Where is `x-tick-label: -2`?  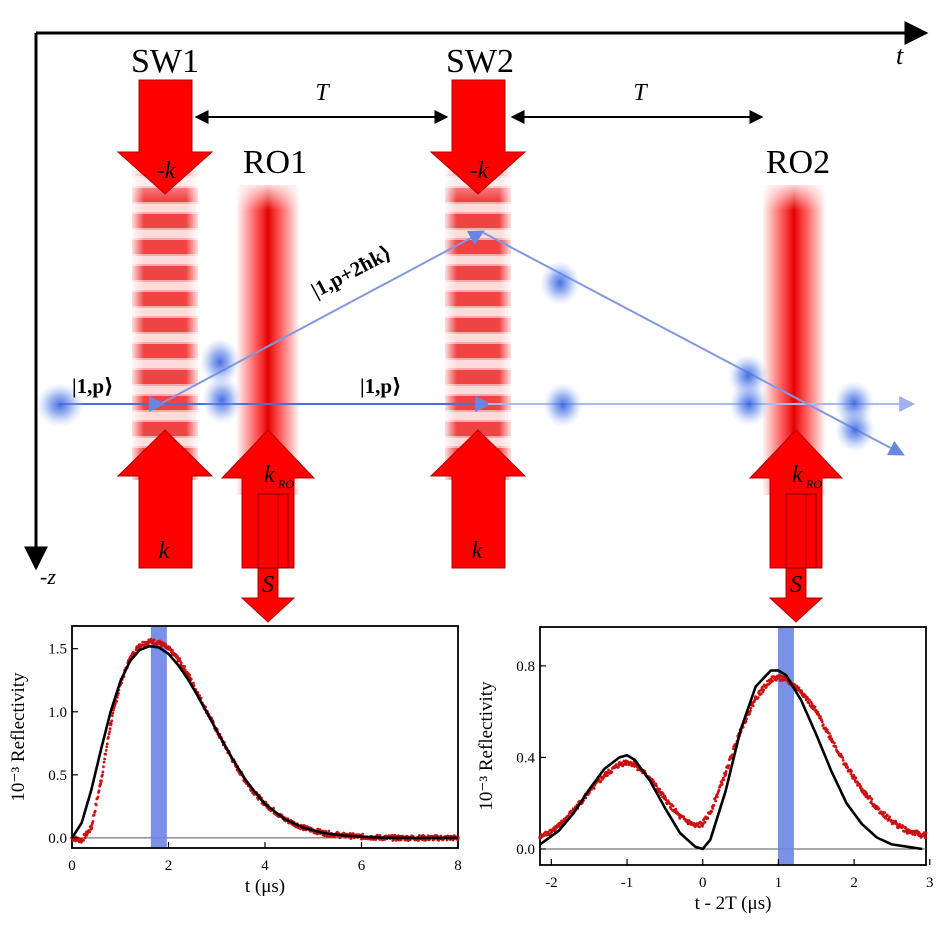
x-tick-label: -2 is located at coordinates (551, 883).